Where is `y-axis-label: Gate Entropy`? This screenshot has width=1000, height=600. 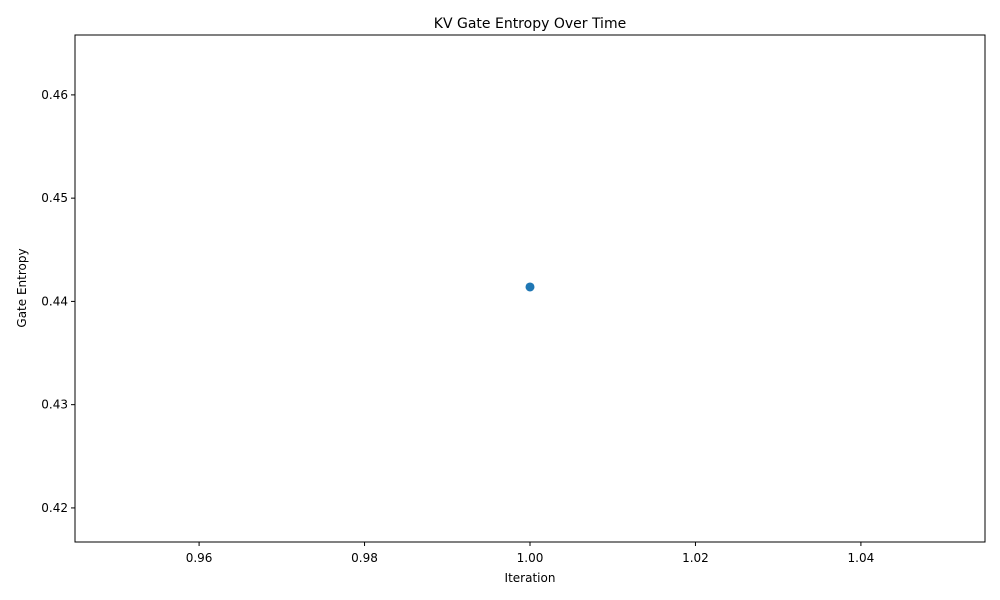 y-axis-label: Gate Entropy is located at coordinates (22, 287).